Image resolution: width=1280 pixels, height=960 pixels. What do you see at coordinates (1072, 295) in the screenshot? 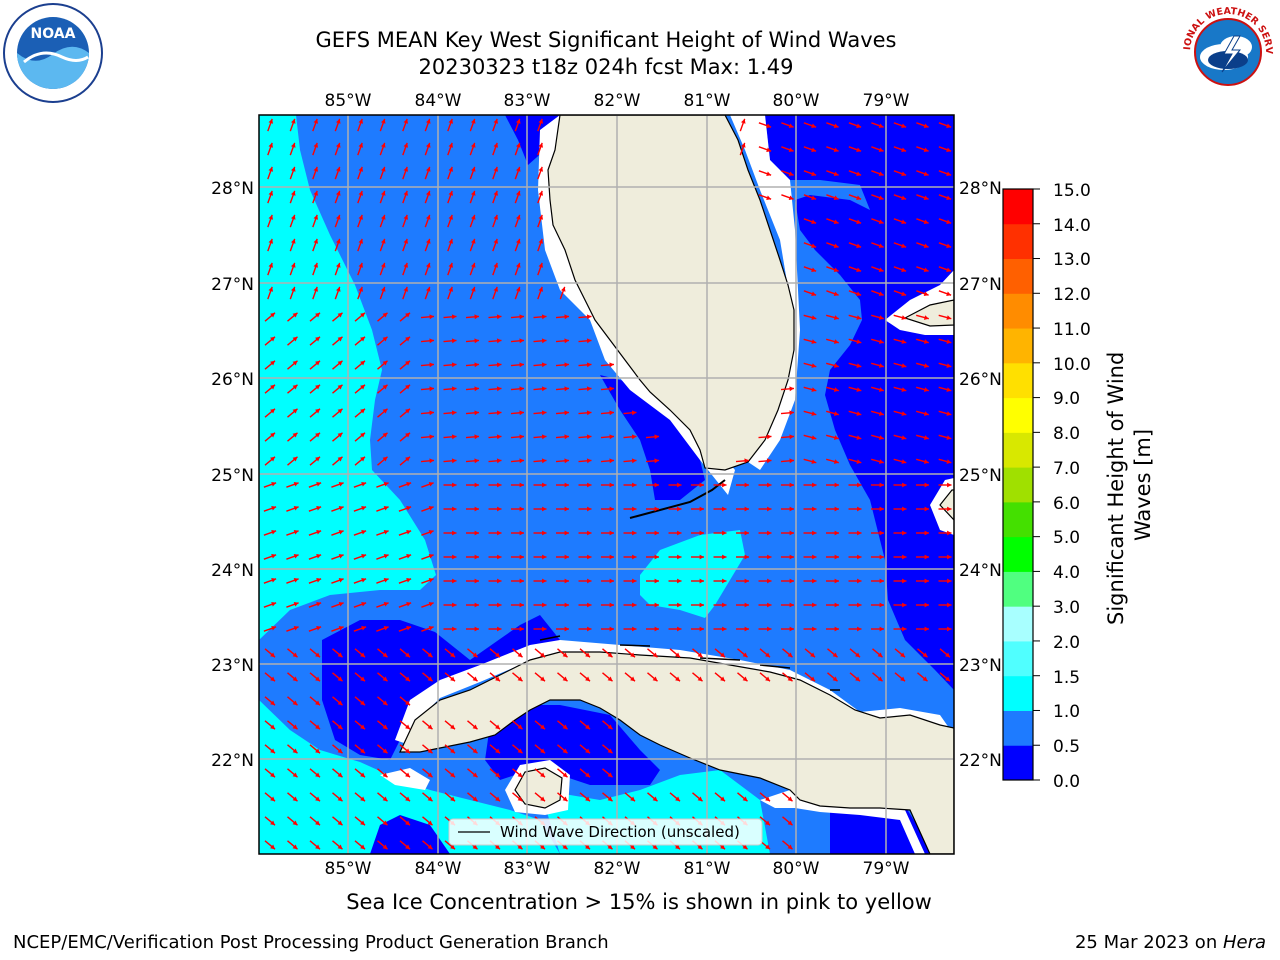
I see `colorbar-tick-label: 12.0` at bounding box center [1072, 295].